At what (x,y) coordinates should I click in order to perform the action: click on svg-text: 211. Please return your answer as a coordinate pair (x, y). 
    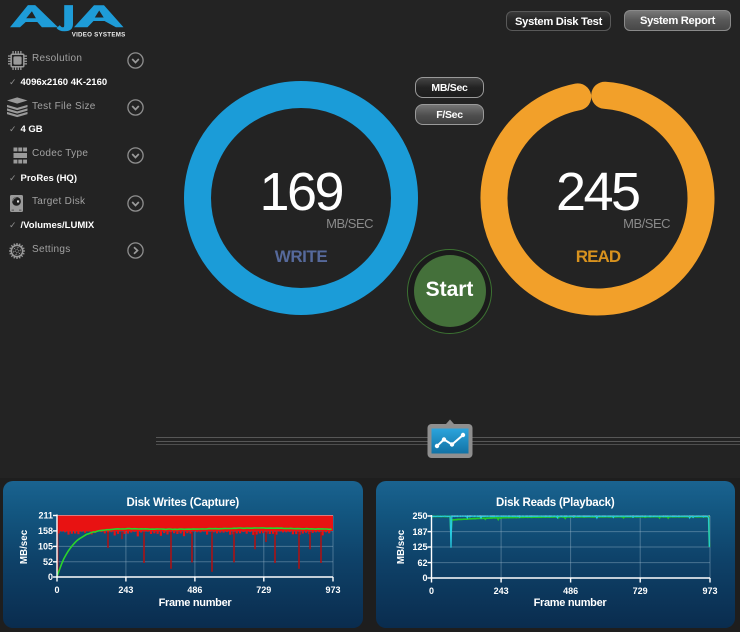
    Looking at the image, I should click on (45, 516).